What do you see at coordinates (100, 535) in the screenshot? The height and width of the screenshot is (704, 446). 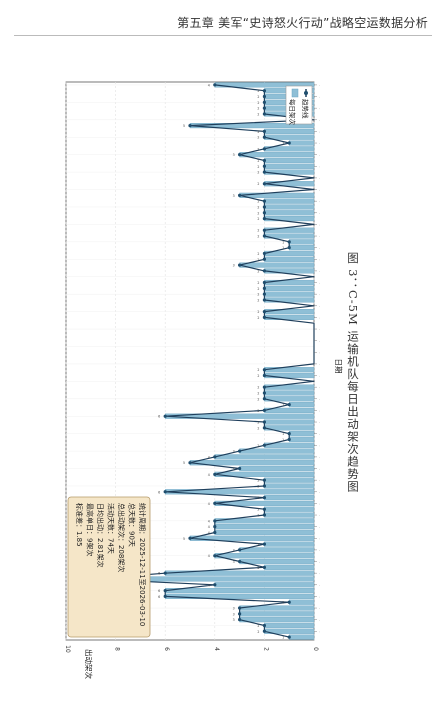 I see `stat-daily-average: 日均出动：2.81架次` at bounding box center [100, 535].